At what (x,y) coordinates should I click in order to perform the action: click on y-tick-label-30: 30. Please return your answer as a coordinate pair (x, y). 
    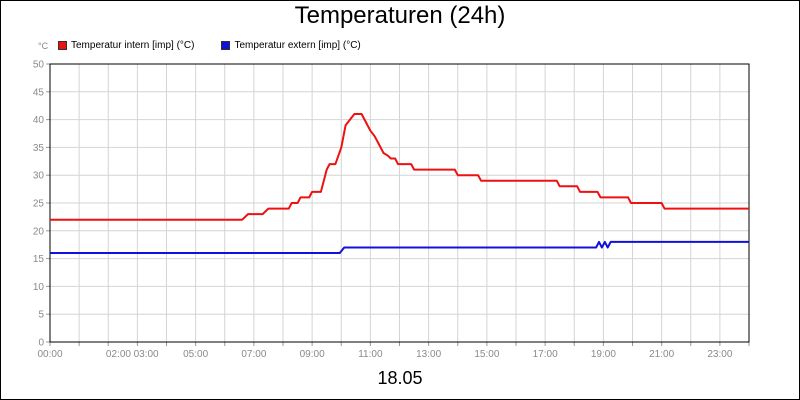
    Looking at the image, I should click on (39, 176).